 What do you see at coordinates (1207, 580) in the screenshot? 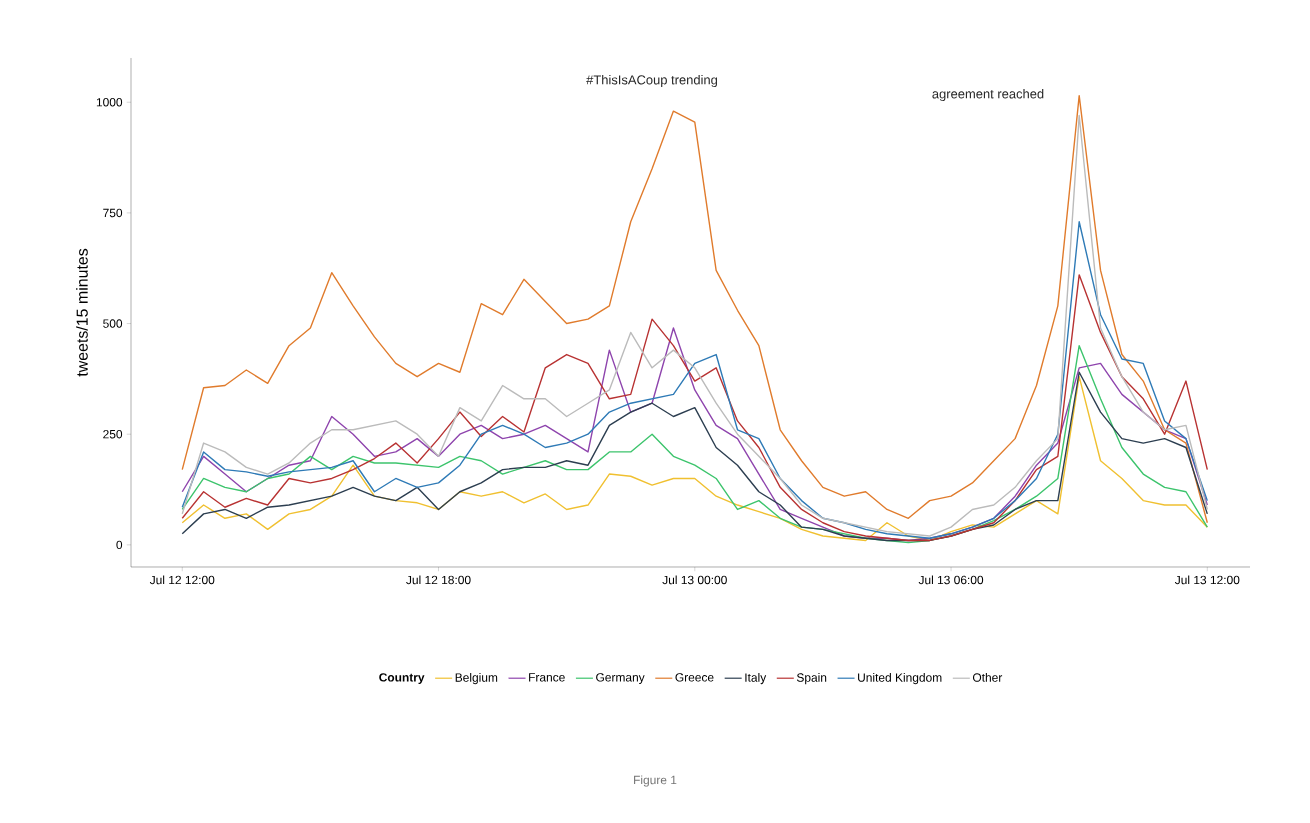
I see `x-tick-label: Jul 13 12:00` at bounding box center [1207, 580].